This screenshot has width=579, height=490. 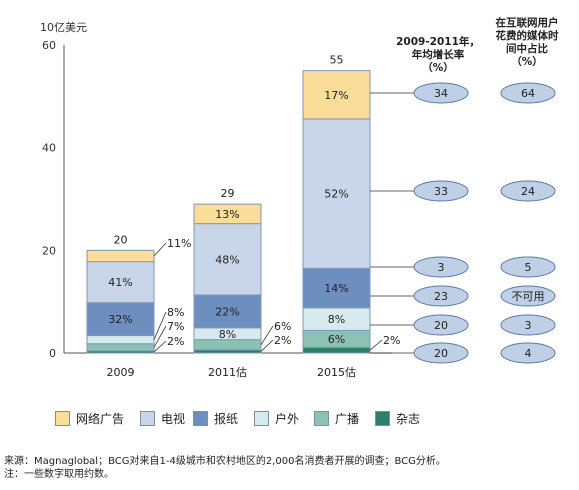 I want to click on segment-label-2011-5: 13%, so click(x=227, y=214).